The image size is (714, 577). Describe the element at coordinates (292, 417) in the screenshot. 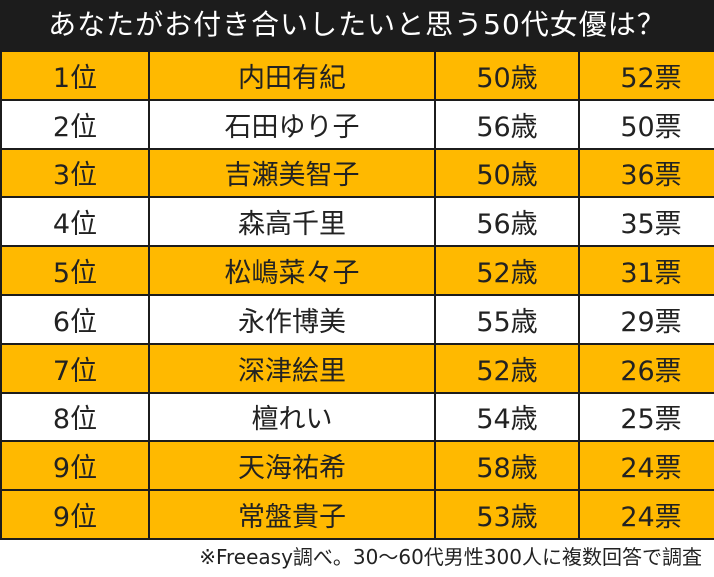

I see `actress-name-cell: 檀れい` at that location.